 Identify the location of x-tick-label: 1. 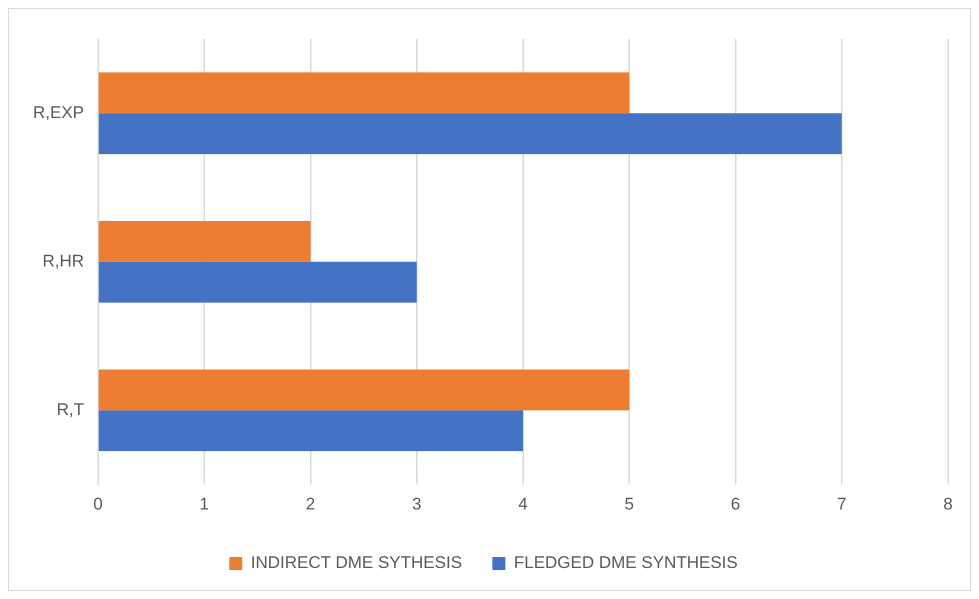
(204, 504).